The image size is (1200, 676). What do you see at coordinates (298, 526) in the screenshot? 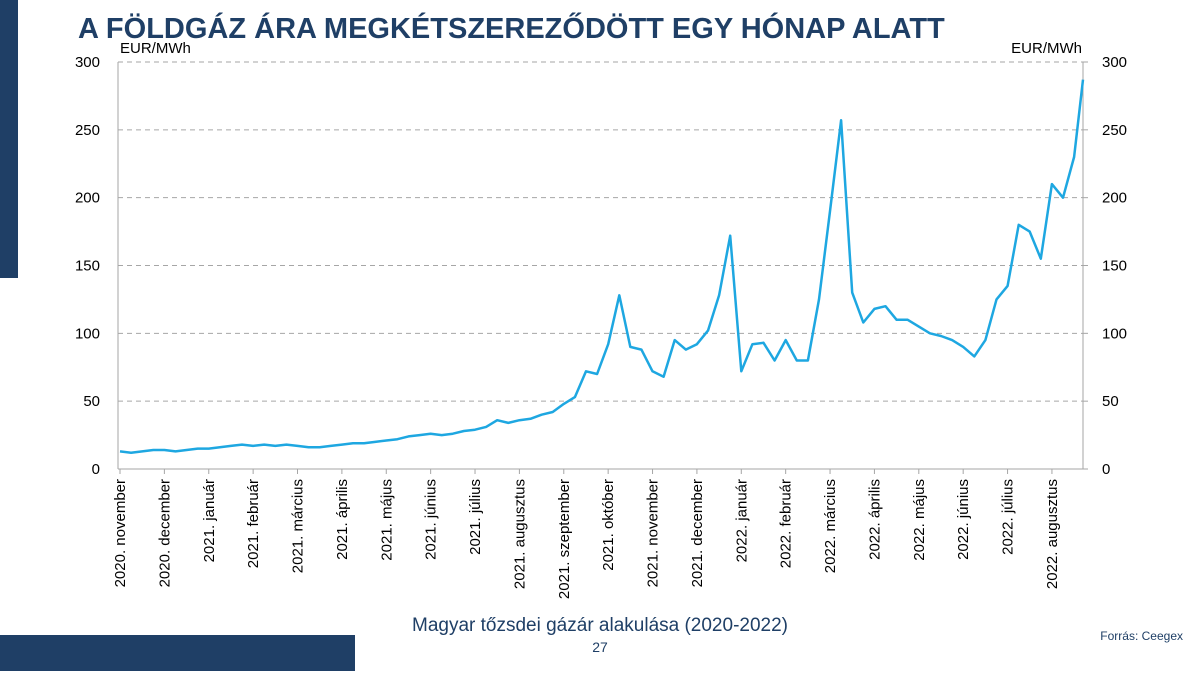
I see `x-tick-label: 2021. március` at bounding box center [298, 526].